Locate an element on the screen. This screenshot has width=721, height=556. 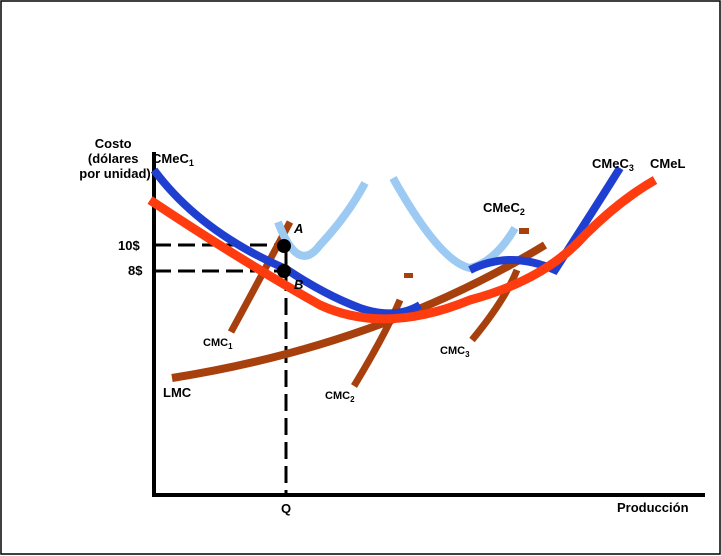
cmc3-curve is located at coordinates (495, 305).